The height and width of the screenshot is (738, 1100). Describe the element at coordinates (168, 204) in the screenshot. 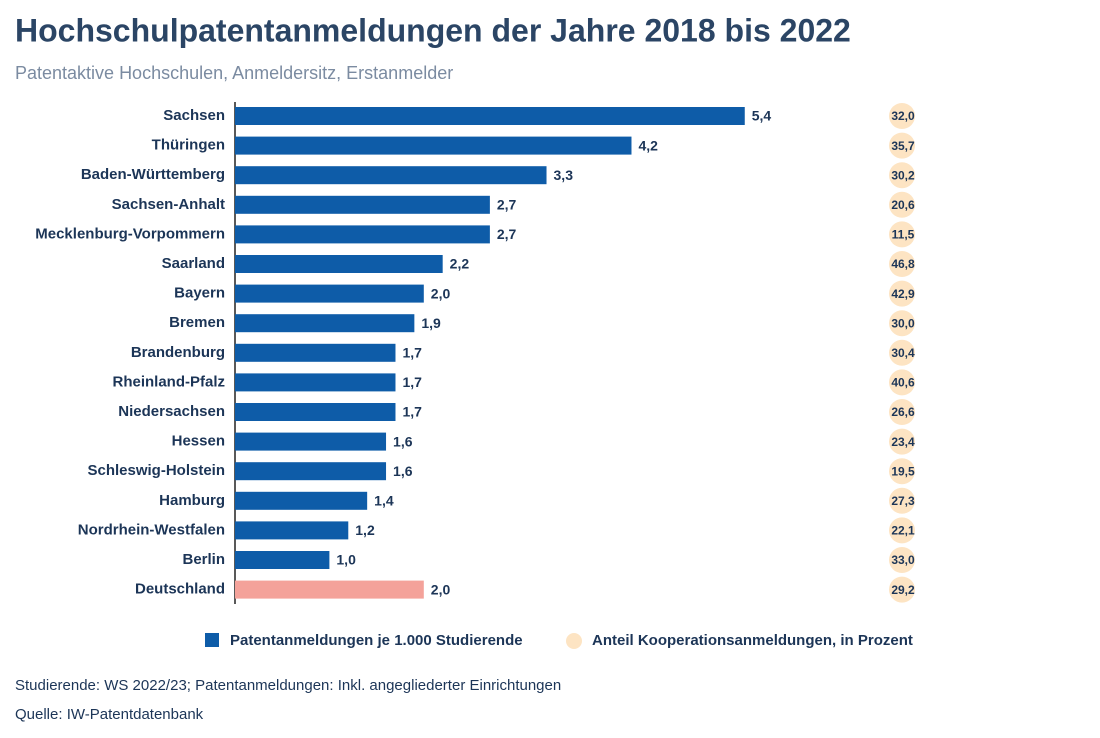

I see `category-label: Sachsen-Anhalt` at that location.